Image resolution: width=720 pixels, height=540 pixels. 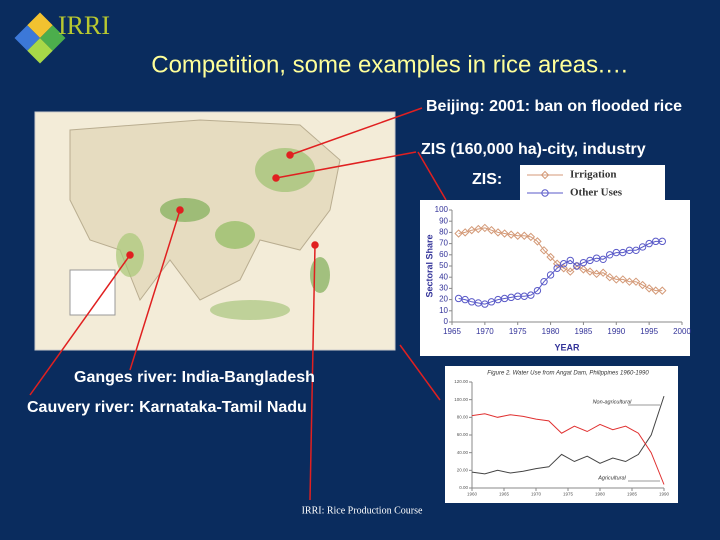 What do you see at coordinates (442, 209) in the screenshot?
I see `y-tick-label: 100` at bounding box center [442, 209].